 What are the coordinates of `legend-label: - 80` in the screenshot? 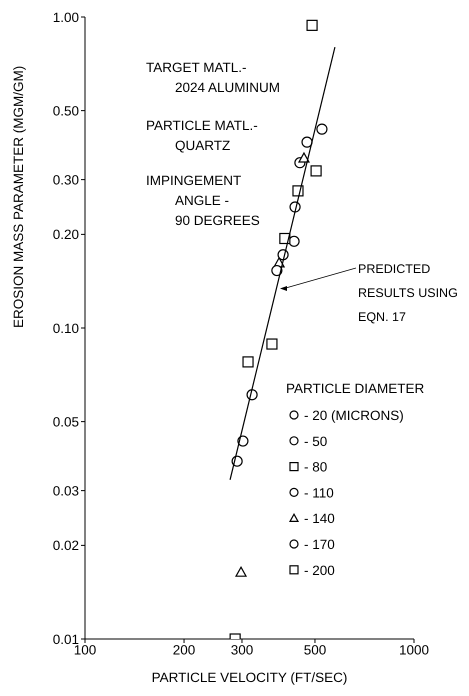 It's located at (316, 467).